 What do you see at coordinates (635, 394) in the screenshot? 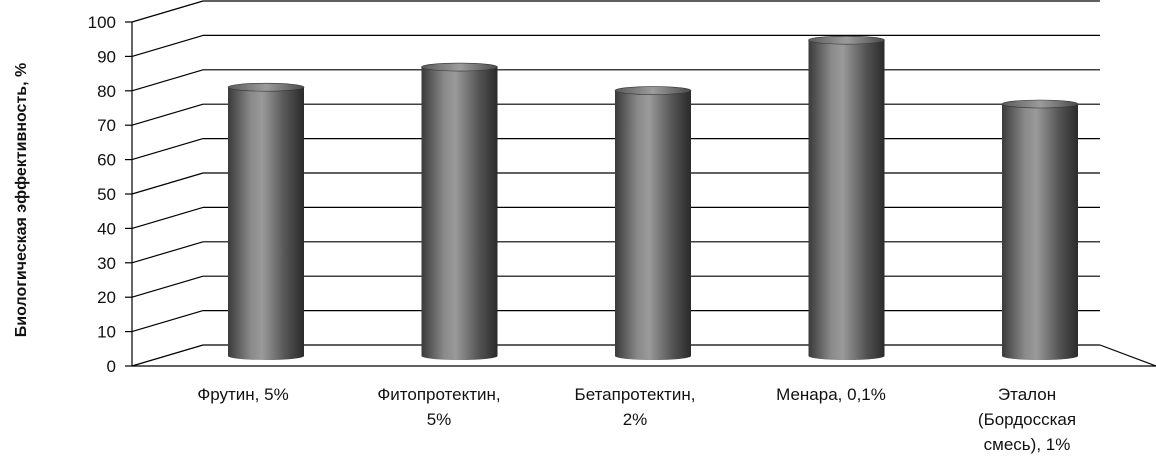
I see `x-tick-label-line: Бетапротектин,` at bounding box center [635, 394].